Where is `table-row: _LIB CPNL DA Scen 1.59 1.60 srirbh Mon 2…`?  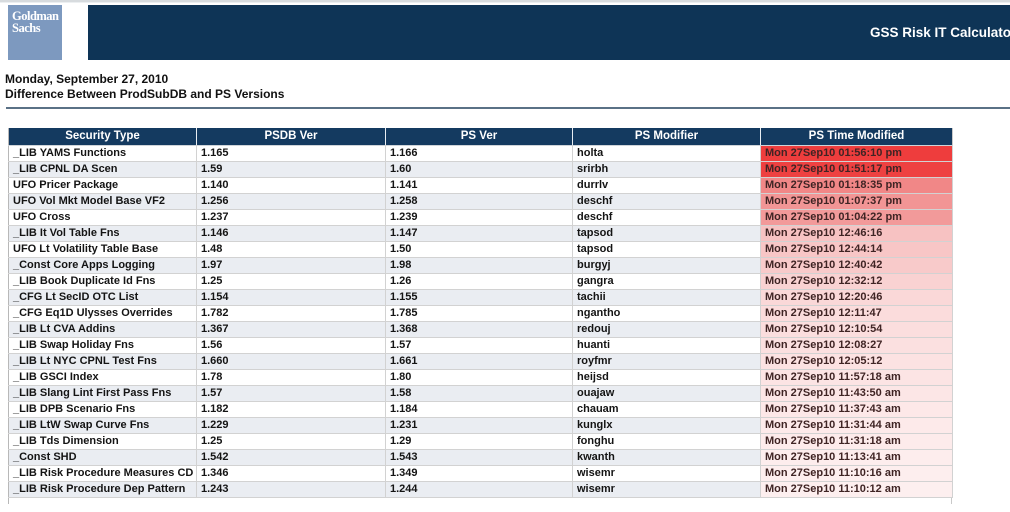
table-row: _LIB CPNL DA Scen 1.59 1.60 srirbh Mon 2… is located at coordinates (480, 169).